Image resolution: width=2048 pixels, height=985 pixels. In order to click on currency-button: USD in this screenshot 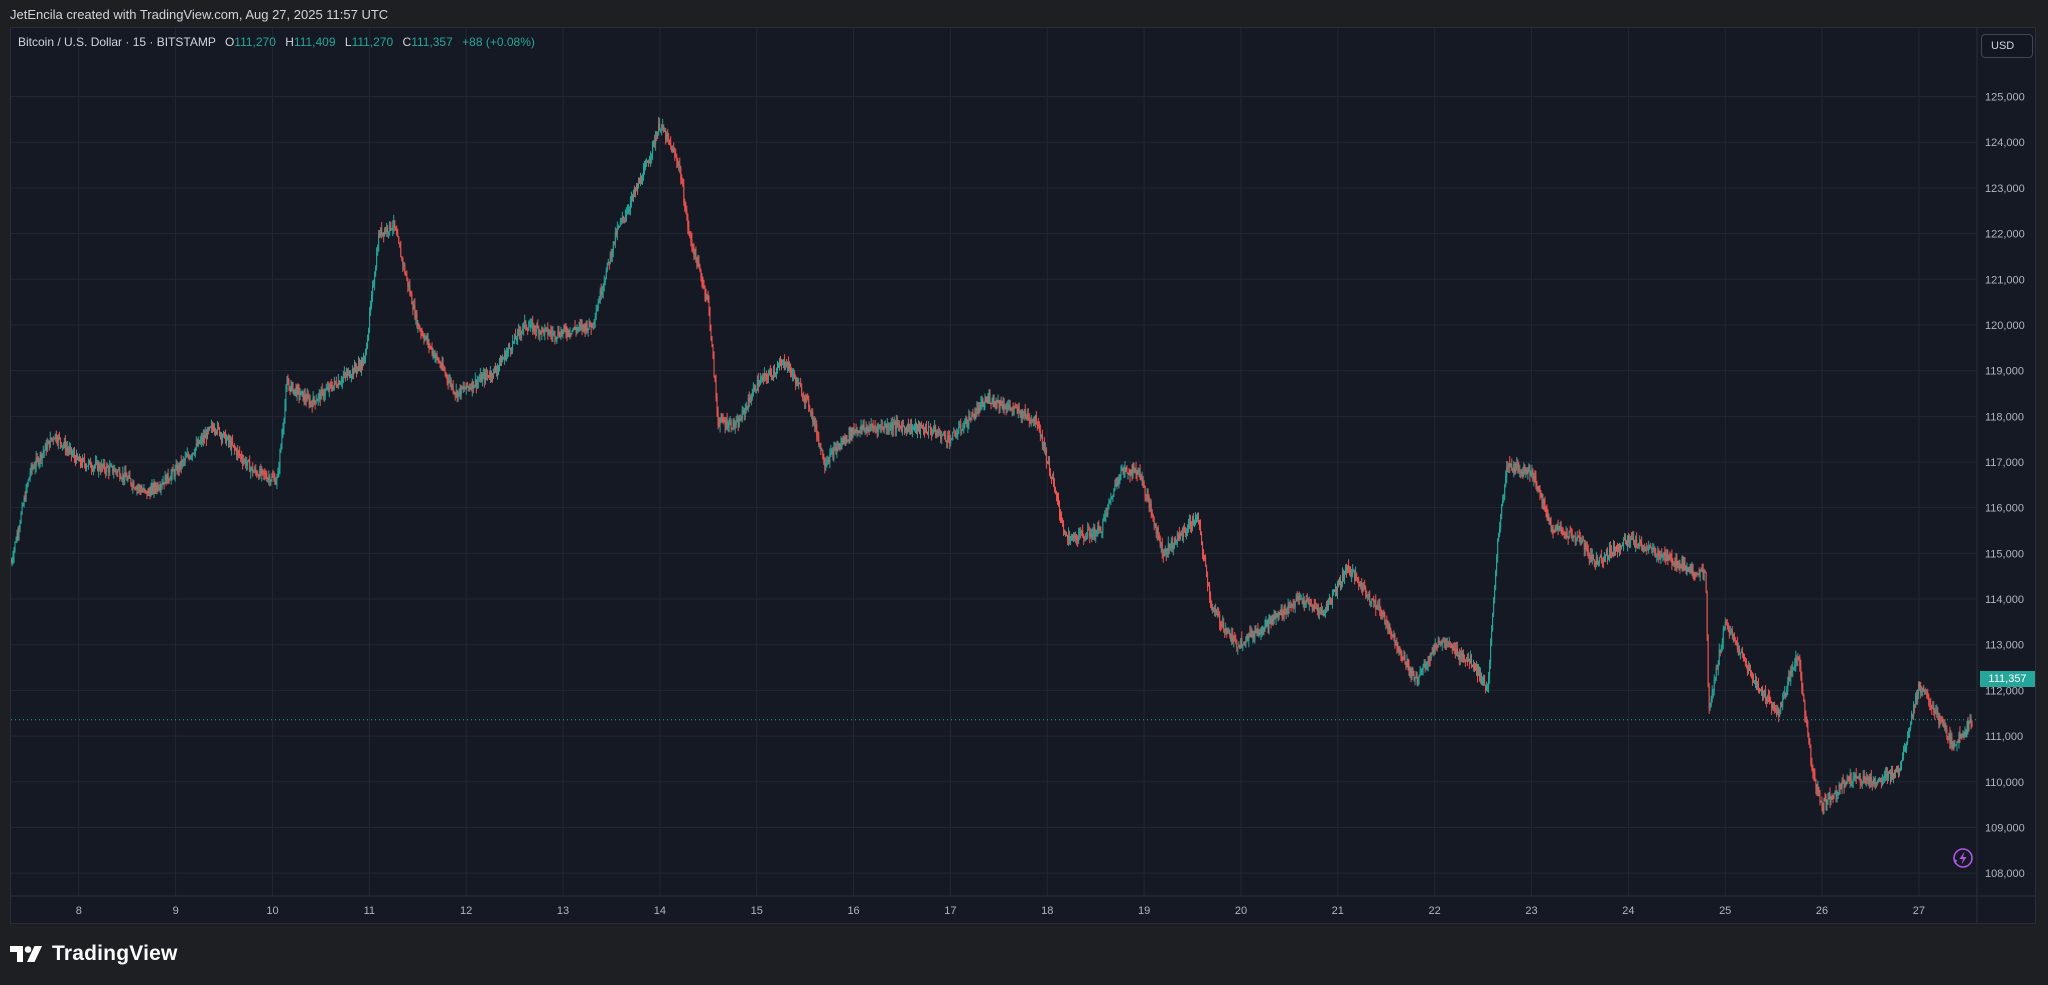, I will do `click(2007, 46)`.